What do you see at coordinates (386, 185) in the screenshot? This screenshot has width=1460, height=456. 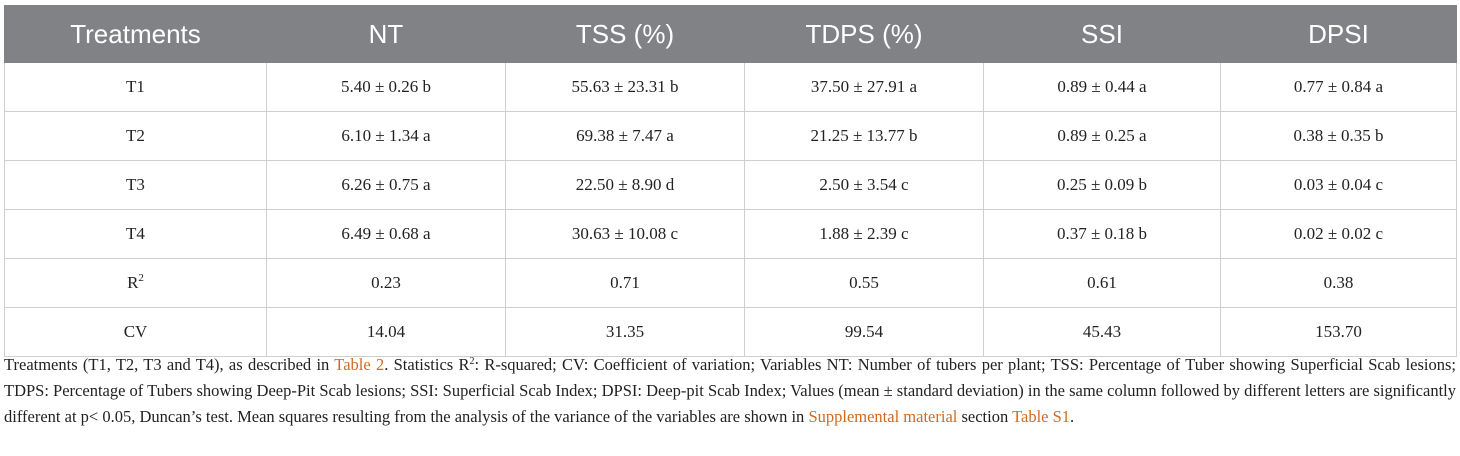 I see `table-cell: 6.26 ± 0.75 a` at bounding box center [386, 185].